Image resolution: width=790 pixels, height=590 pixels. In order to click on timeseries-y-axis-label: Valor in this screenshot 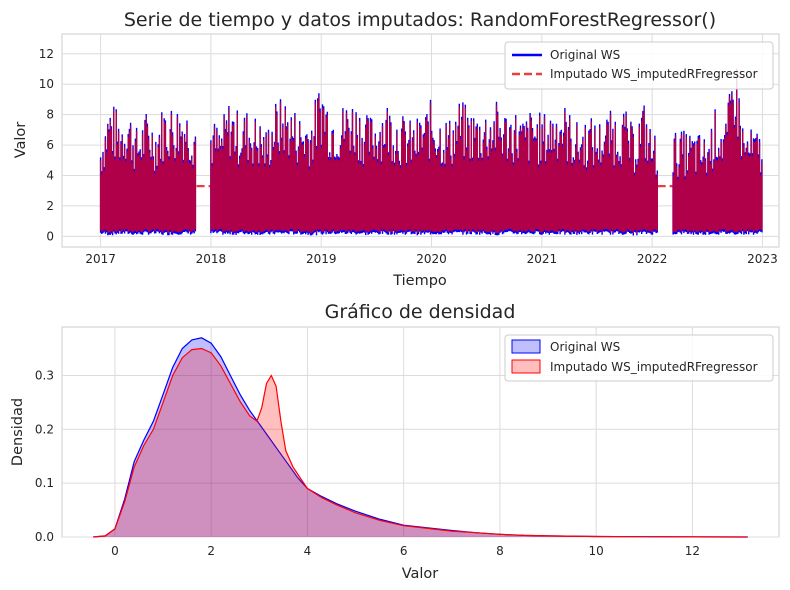, I will do `click(21, 140)`.